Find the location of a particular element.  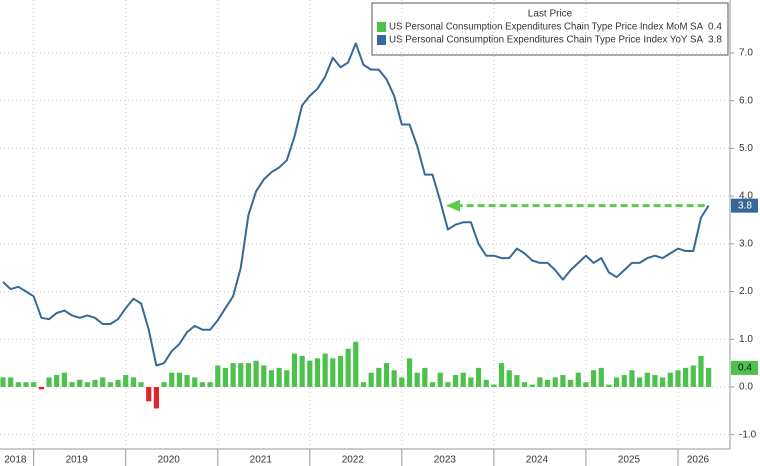

value-tag-label: 3.8 is located at coordinates (745, 205).